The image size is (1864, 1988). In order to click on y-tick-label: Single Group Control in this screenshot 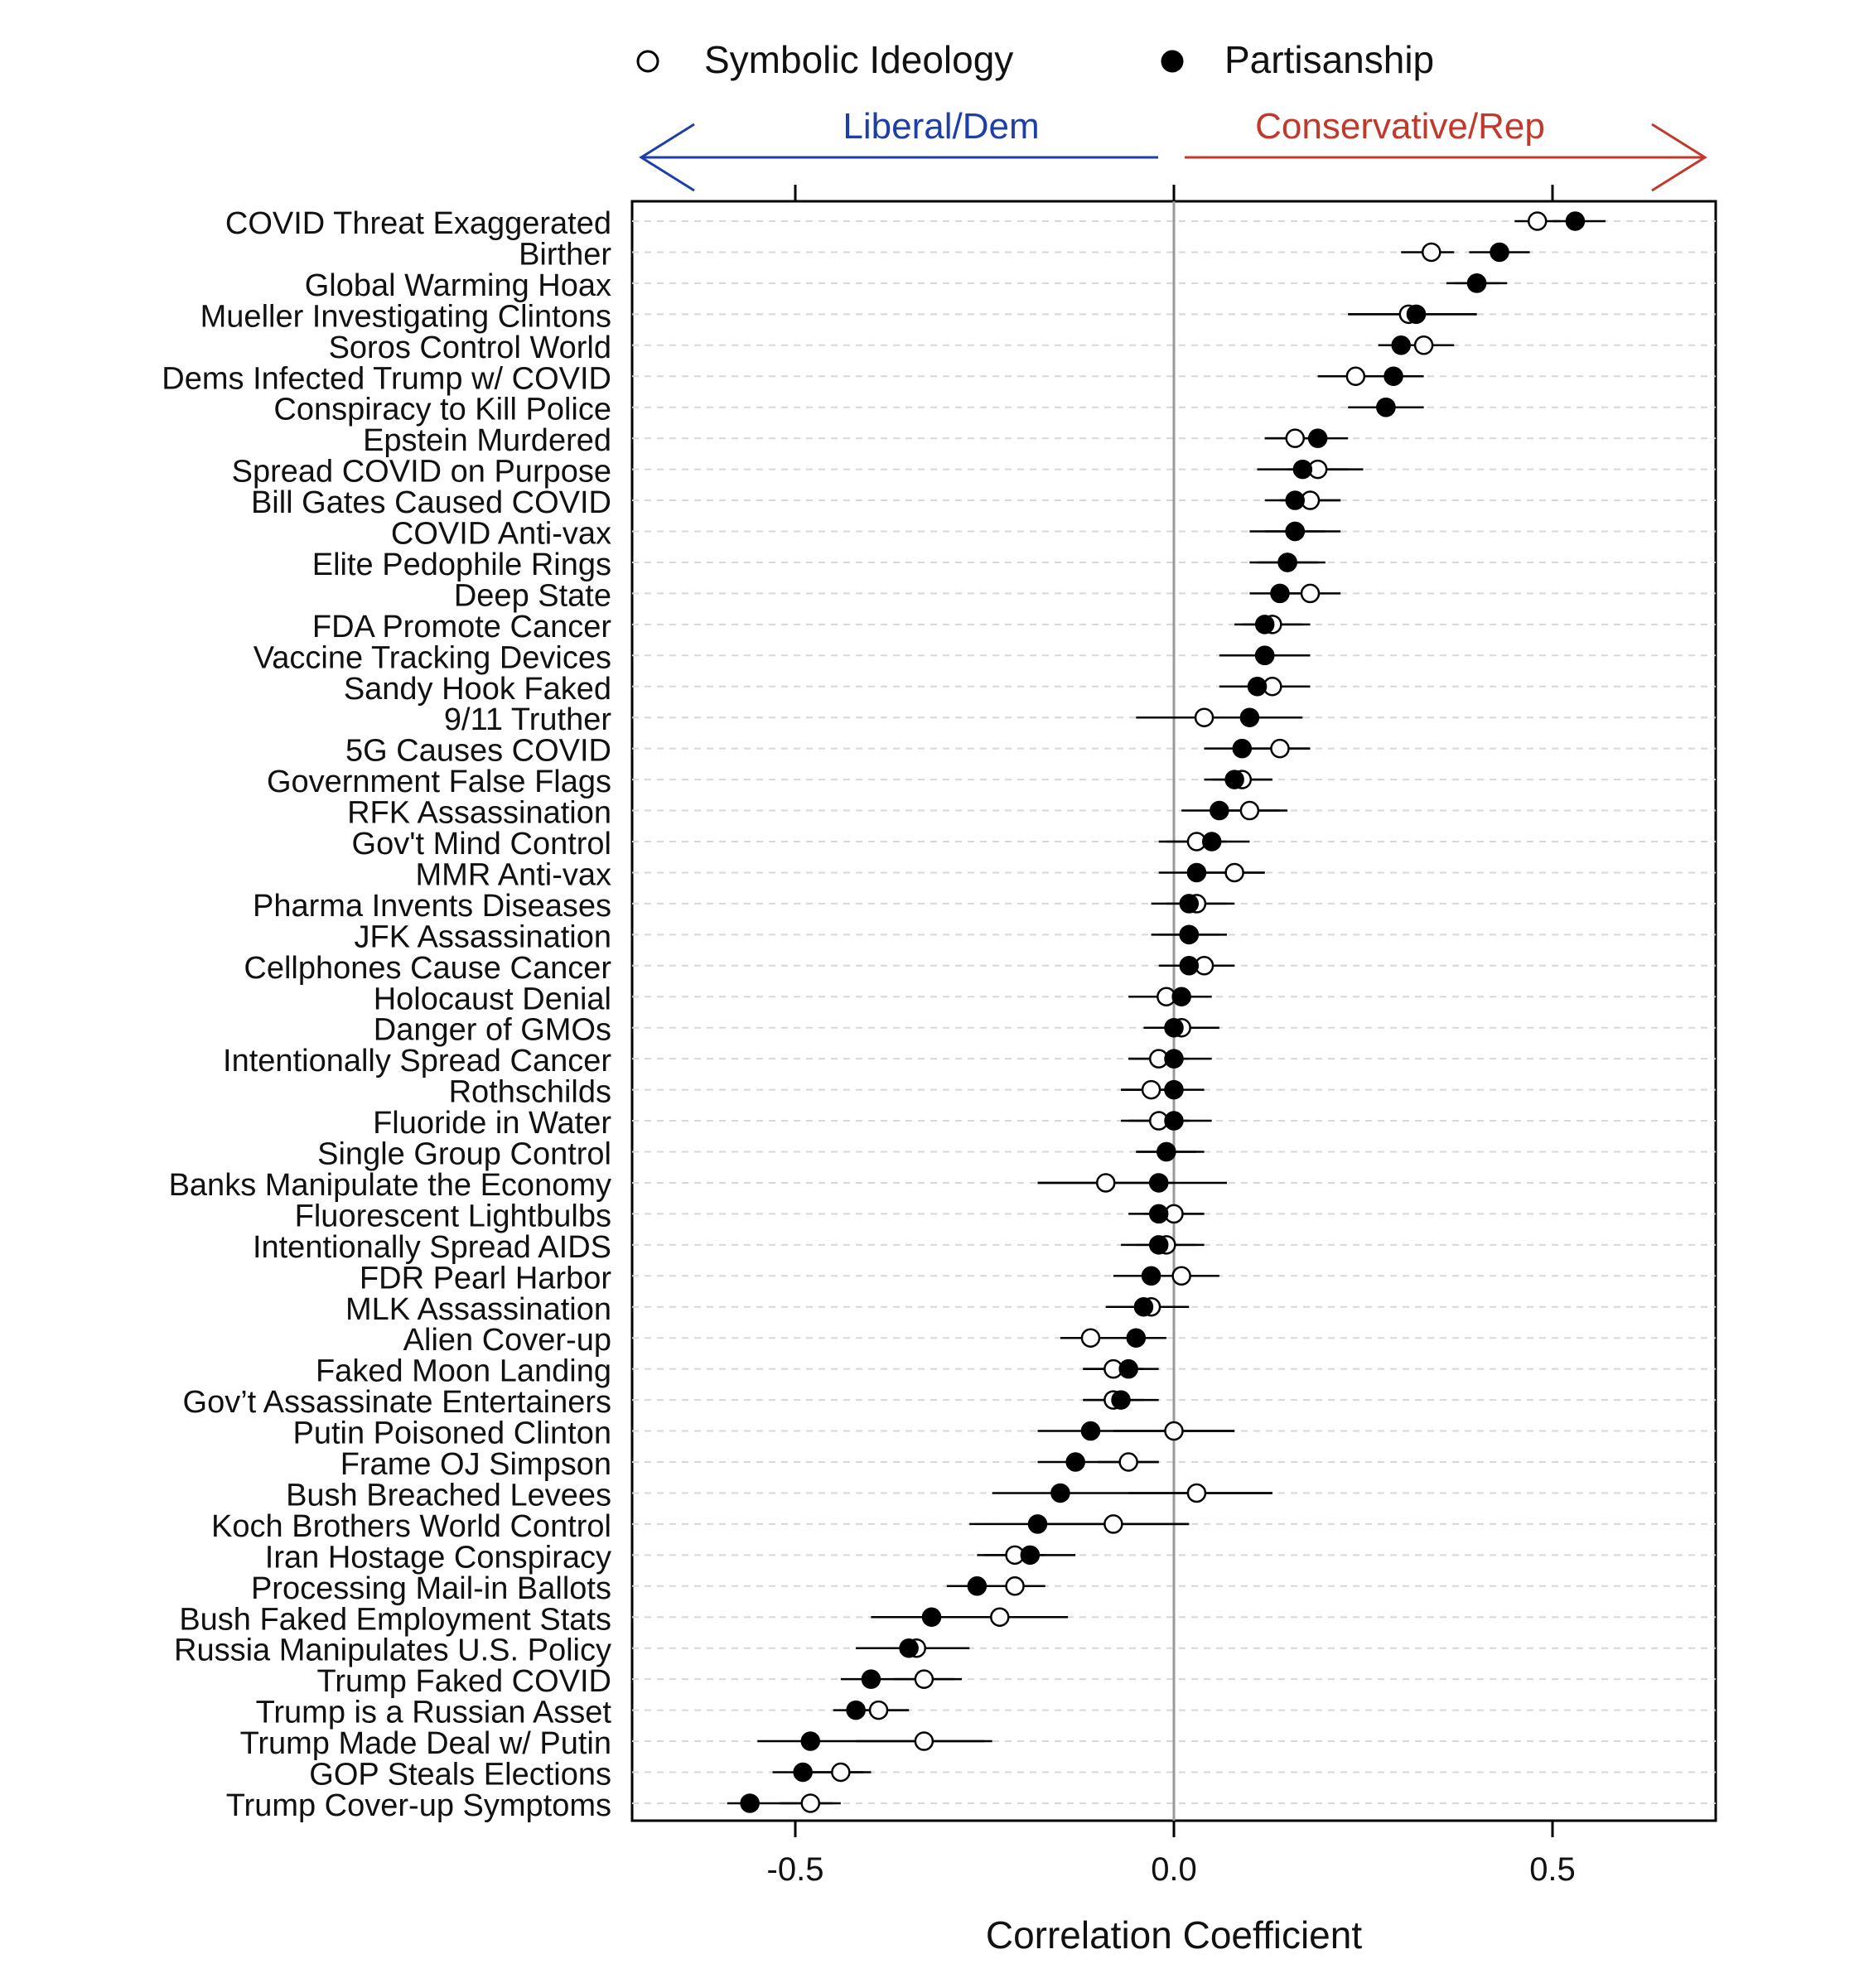, I will do `click(464, 1154)`.